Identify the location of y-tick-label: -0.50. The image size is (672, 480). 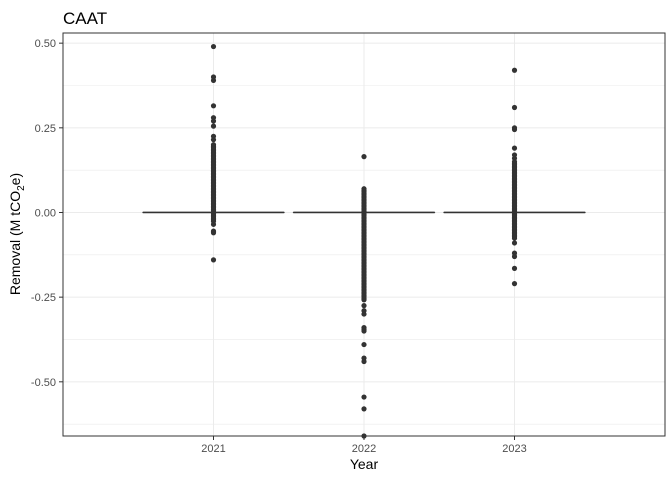
(43, 383).